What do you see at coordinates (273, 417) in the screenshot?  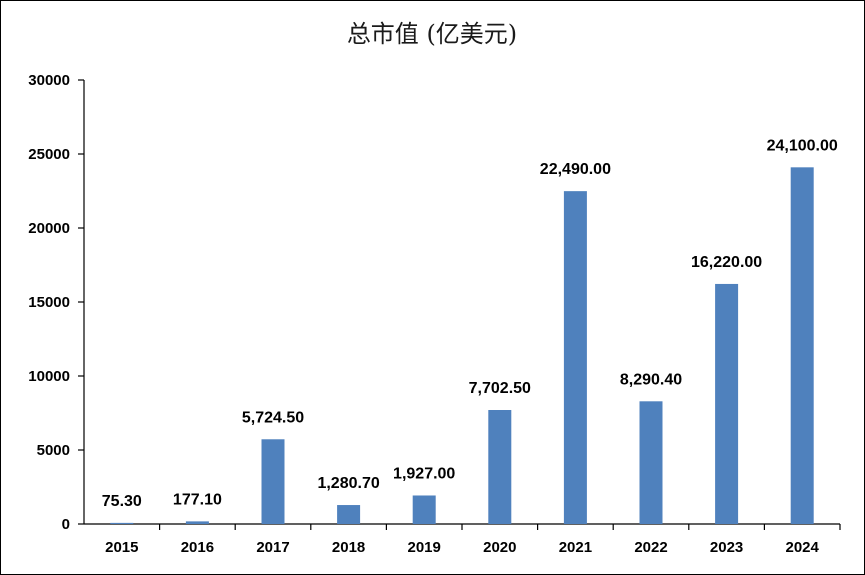 I see `data-label: 5,724.50` at bounding box center [273, 417].